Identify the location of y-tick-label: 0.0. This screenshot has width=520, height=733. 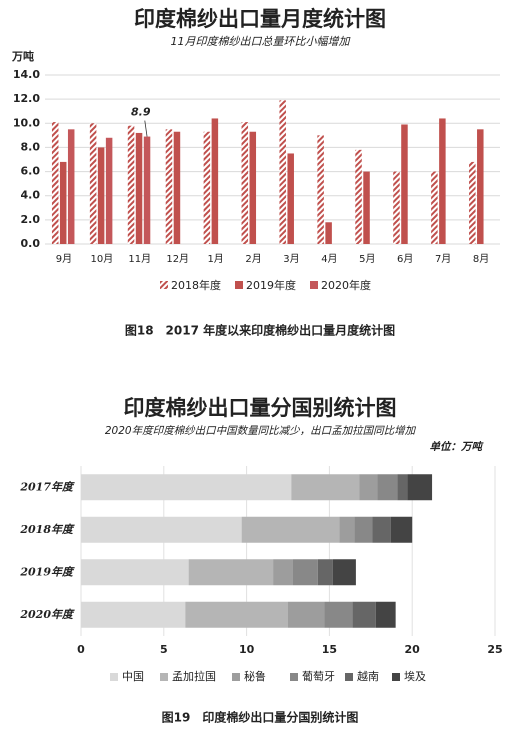
(31, 243).